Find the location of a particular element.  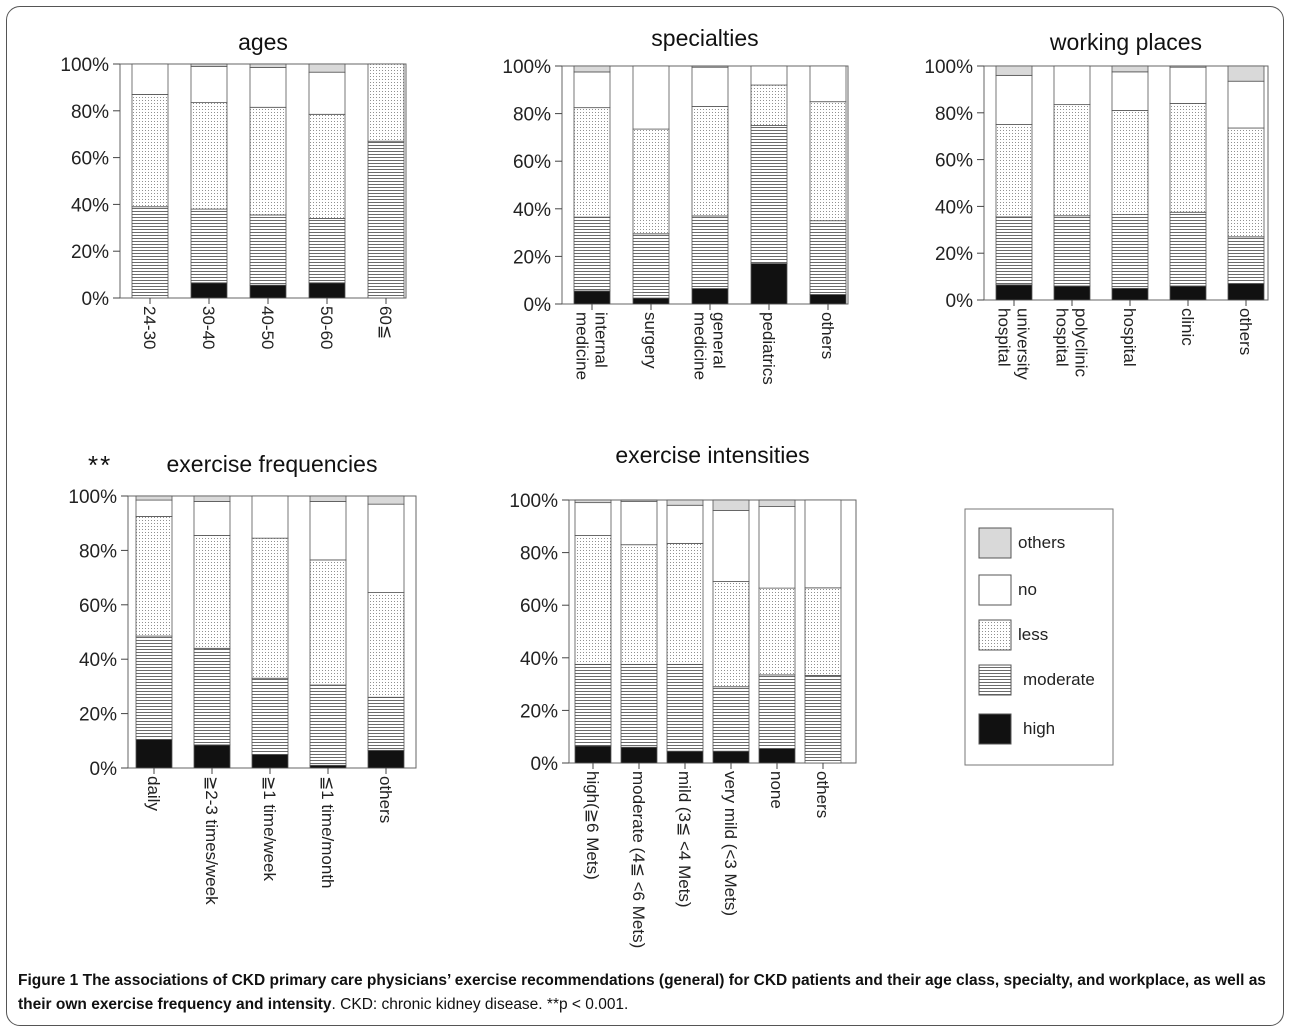

legend: others no less moderate high is located at coordinates (1039, 637).